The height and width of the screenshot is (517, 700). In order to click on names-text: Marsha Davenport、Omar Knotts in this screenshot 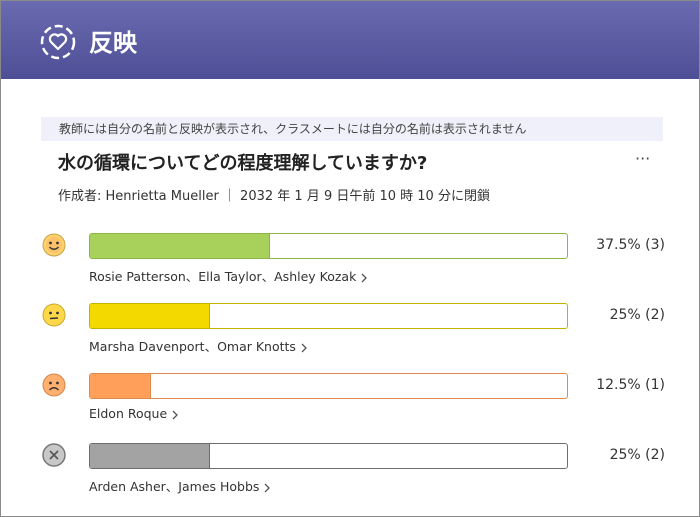, I will do `click(192, 346)`.